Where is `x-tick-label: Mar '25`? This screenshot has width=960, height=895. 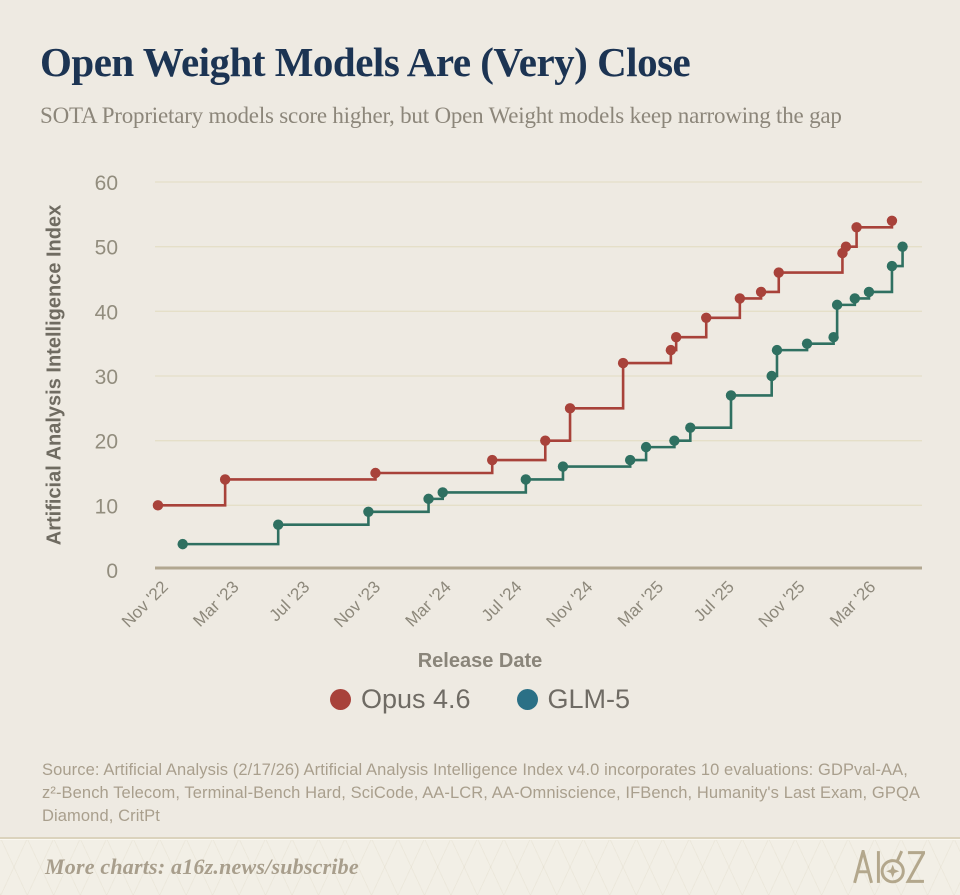
x-tick-label: Mar '25 is located at coordinates (640, 603).